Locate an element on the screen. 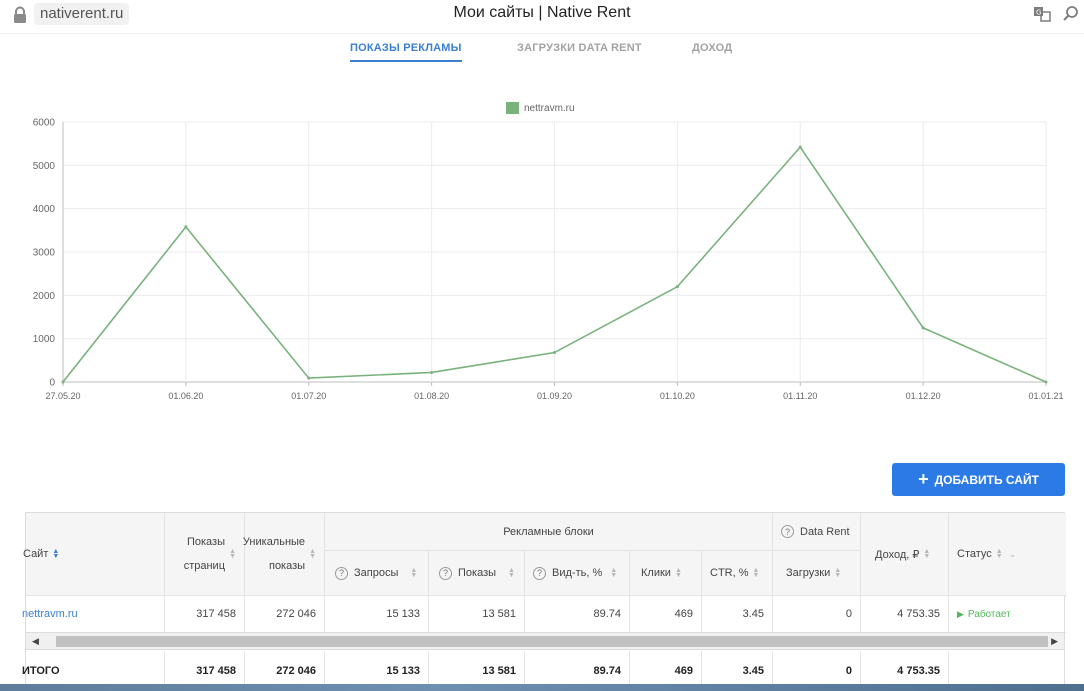 The image size is (1084, 691). header-requests: ? Запросы ▲ ▼ is located at coordinates (377, 573).